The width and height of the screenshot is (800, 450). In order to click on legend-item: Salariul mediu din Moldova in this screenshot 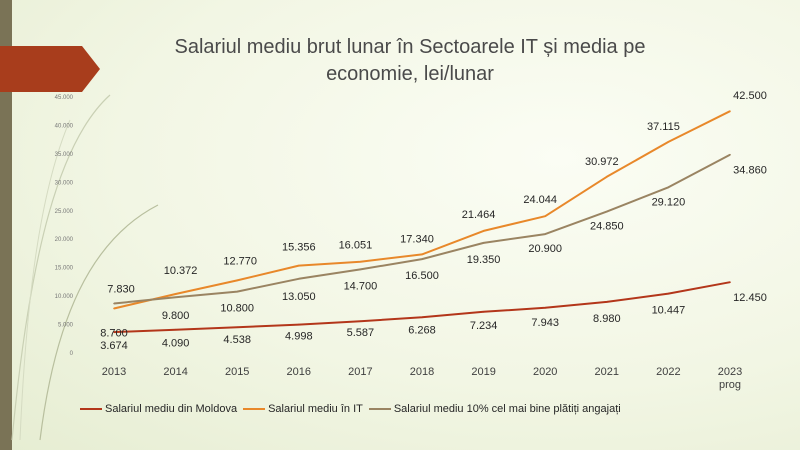, I will do `click(158, 409)`.